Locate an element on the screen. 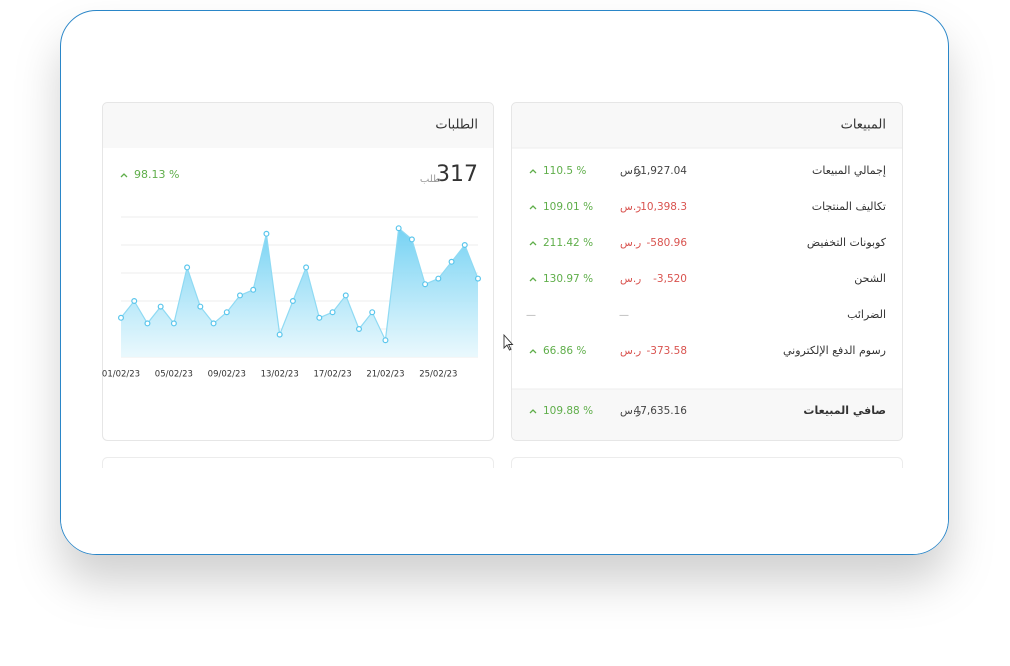 The height and width of the screenshot is (666, 1010). x-tick-label: 13/02/23 is located at coordinates (280, 375).